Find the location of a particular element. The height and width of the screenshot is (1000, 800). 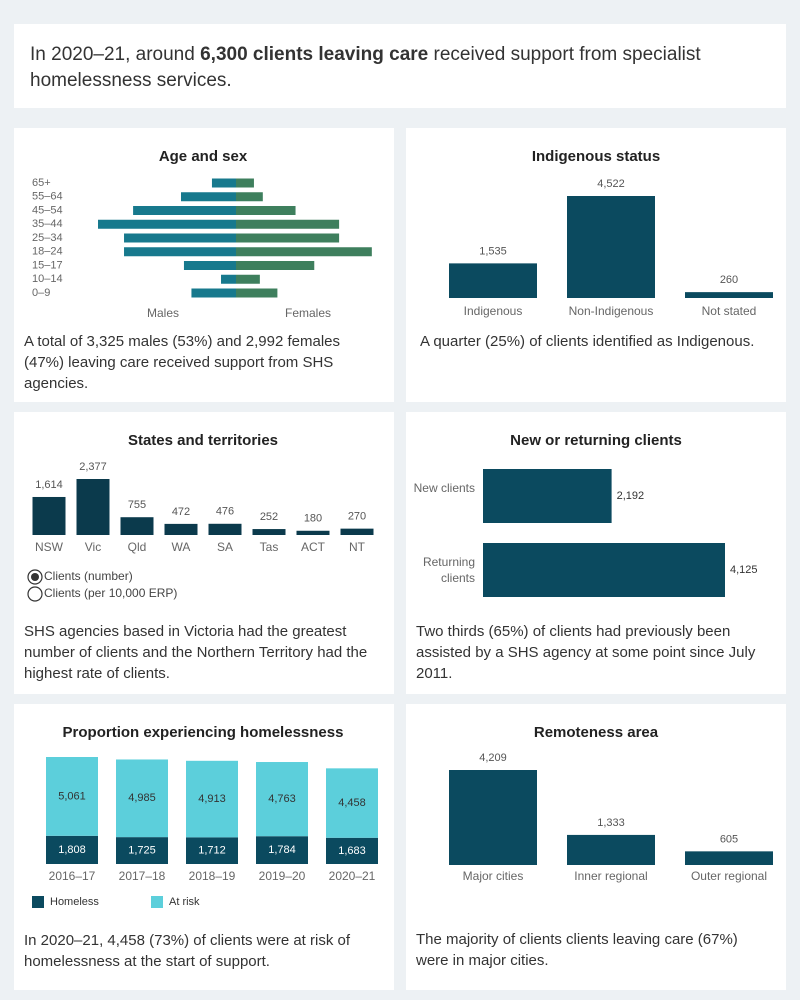

value-label: 2,192 is located at coordinates (631, 496).